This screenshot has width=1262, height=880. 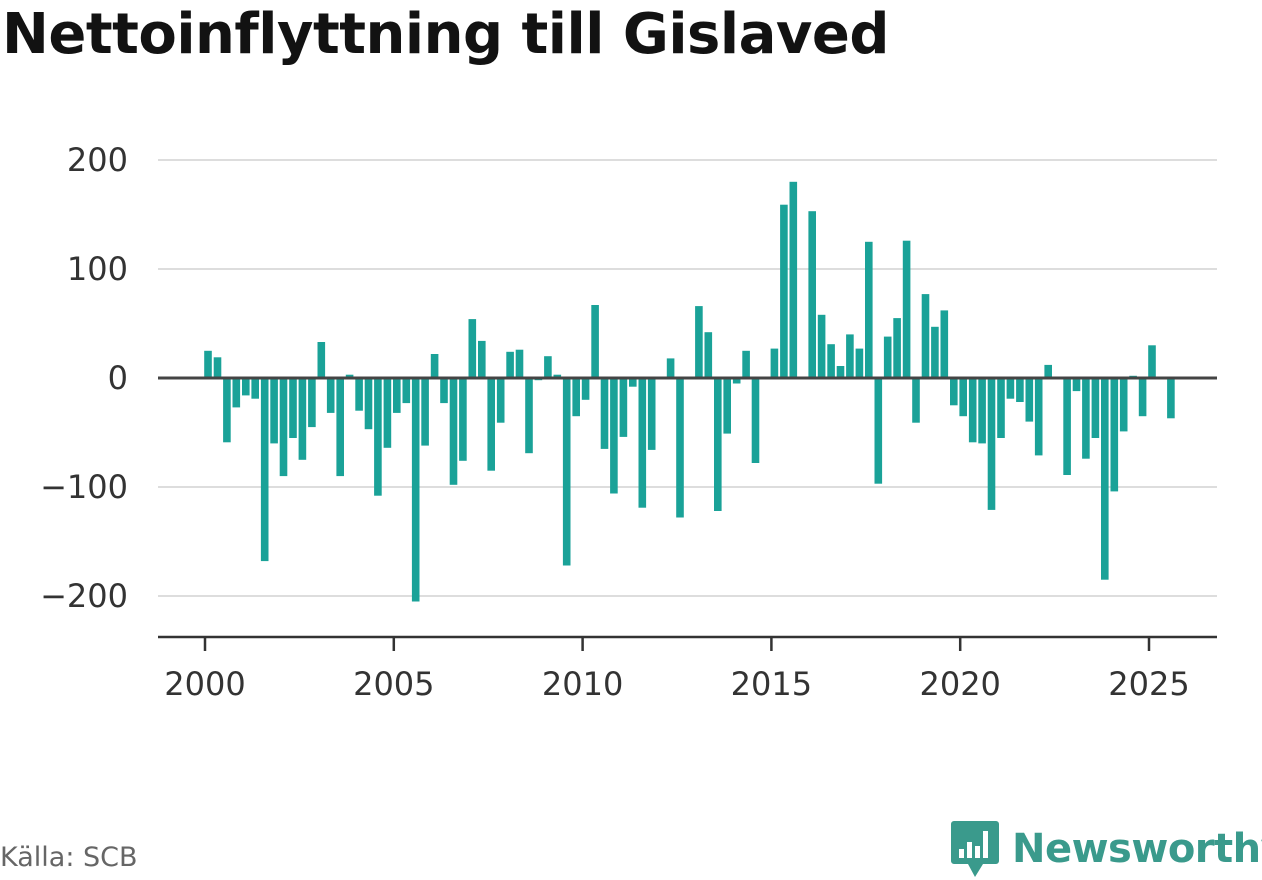 I want to click on x-tick-label: 2020, so click(x=959, y=684).